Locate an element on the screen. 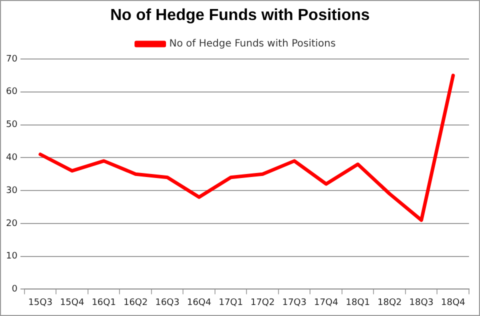  x-tick-label: 17Q2 is located at coordinates (262, 303).